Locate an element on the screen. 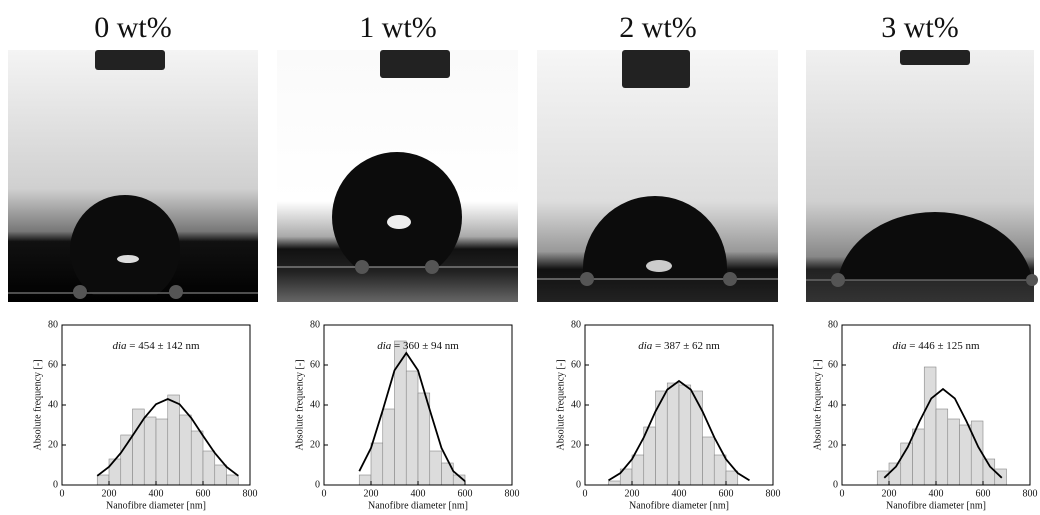 The height and width of the screenshot is (515, 1040). annotation-value: = 446 ± 125 nm is located at coordinates (944, 346).